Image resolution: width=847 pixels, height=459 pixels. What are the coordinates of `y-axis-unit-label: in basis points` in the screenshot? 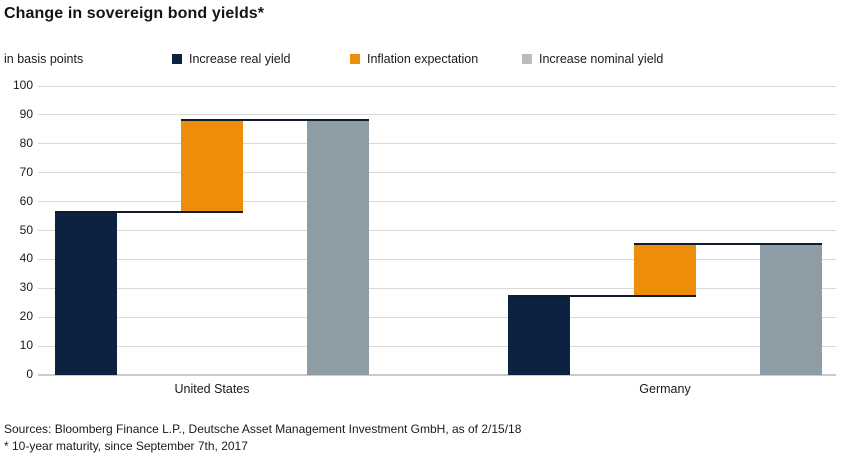 It's located at (44, 59).